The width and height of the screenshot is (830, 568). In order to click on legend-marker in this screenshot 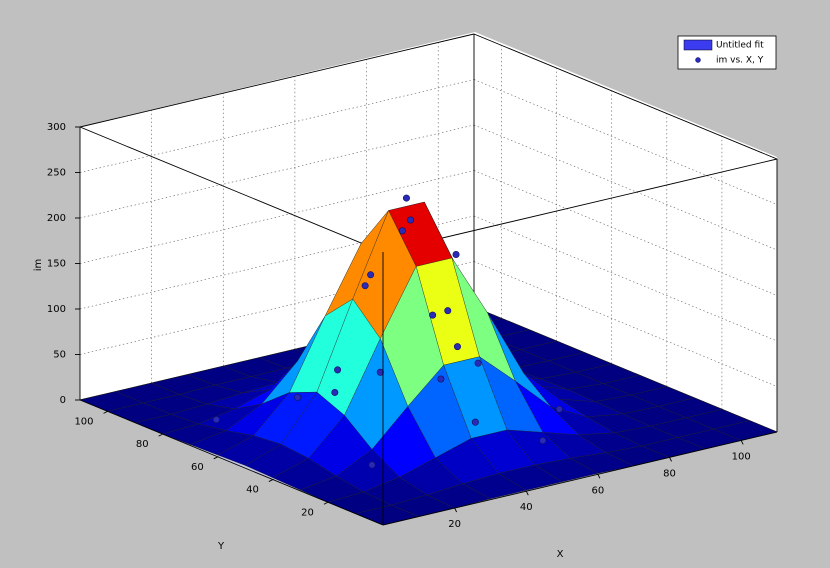, I will do `click(698, 60)`.